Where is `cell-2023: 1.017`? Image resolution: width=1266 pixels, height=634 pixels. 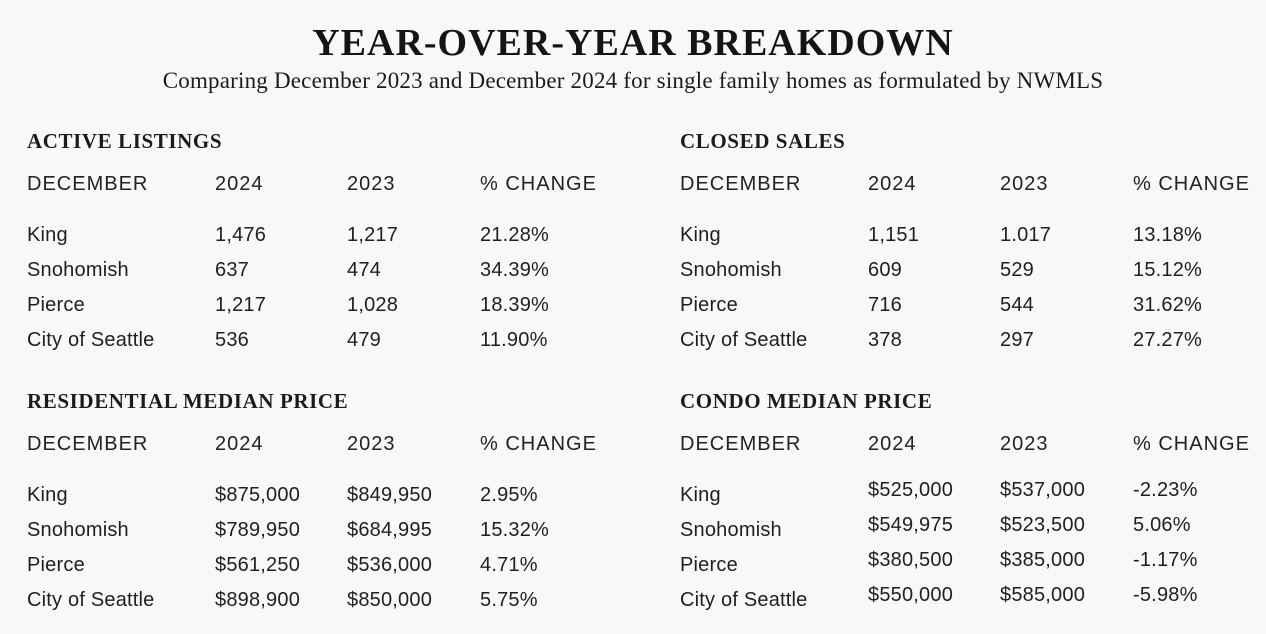
cell-2023: 1.017 is located at coordinates (1026, 235).